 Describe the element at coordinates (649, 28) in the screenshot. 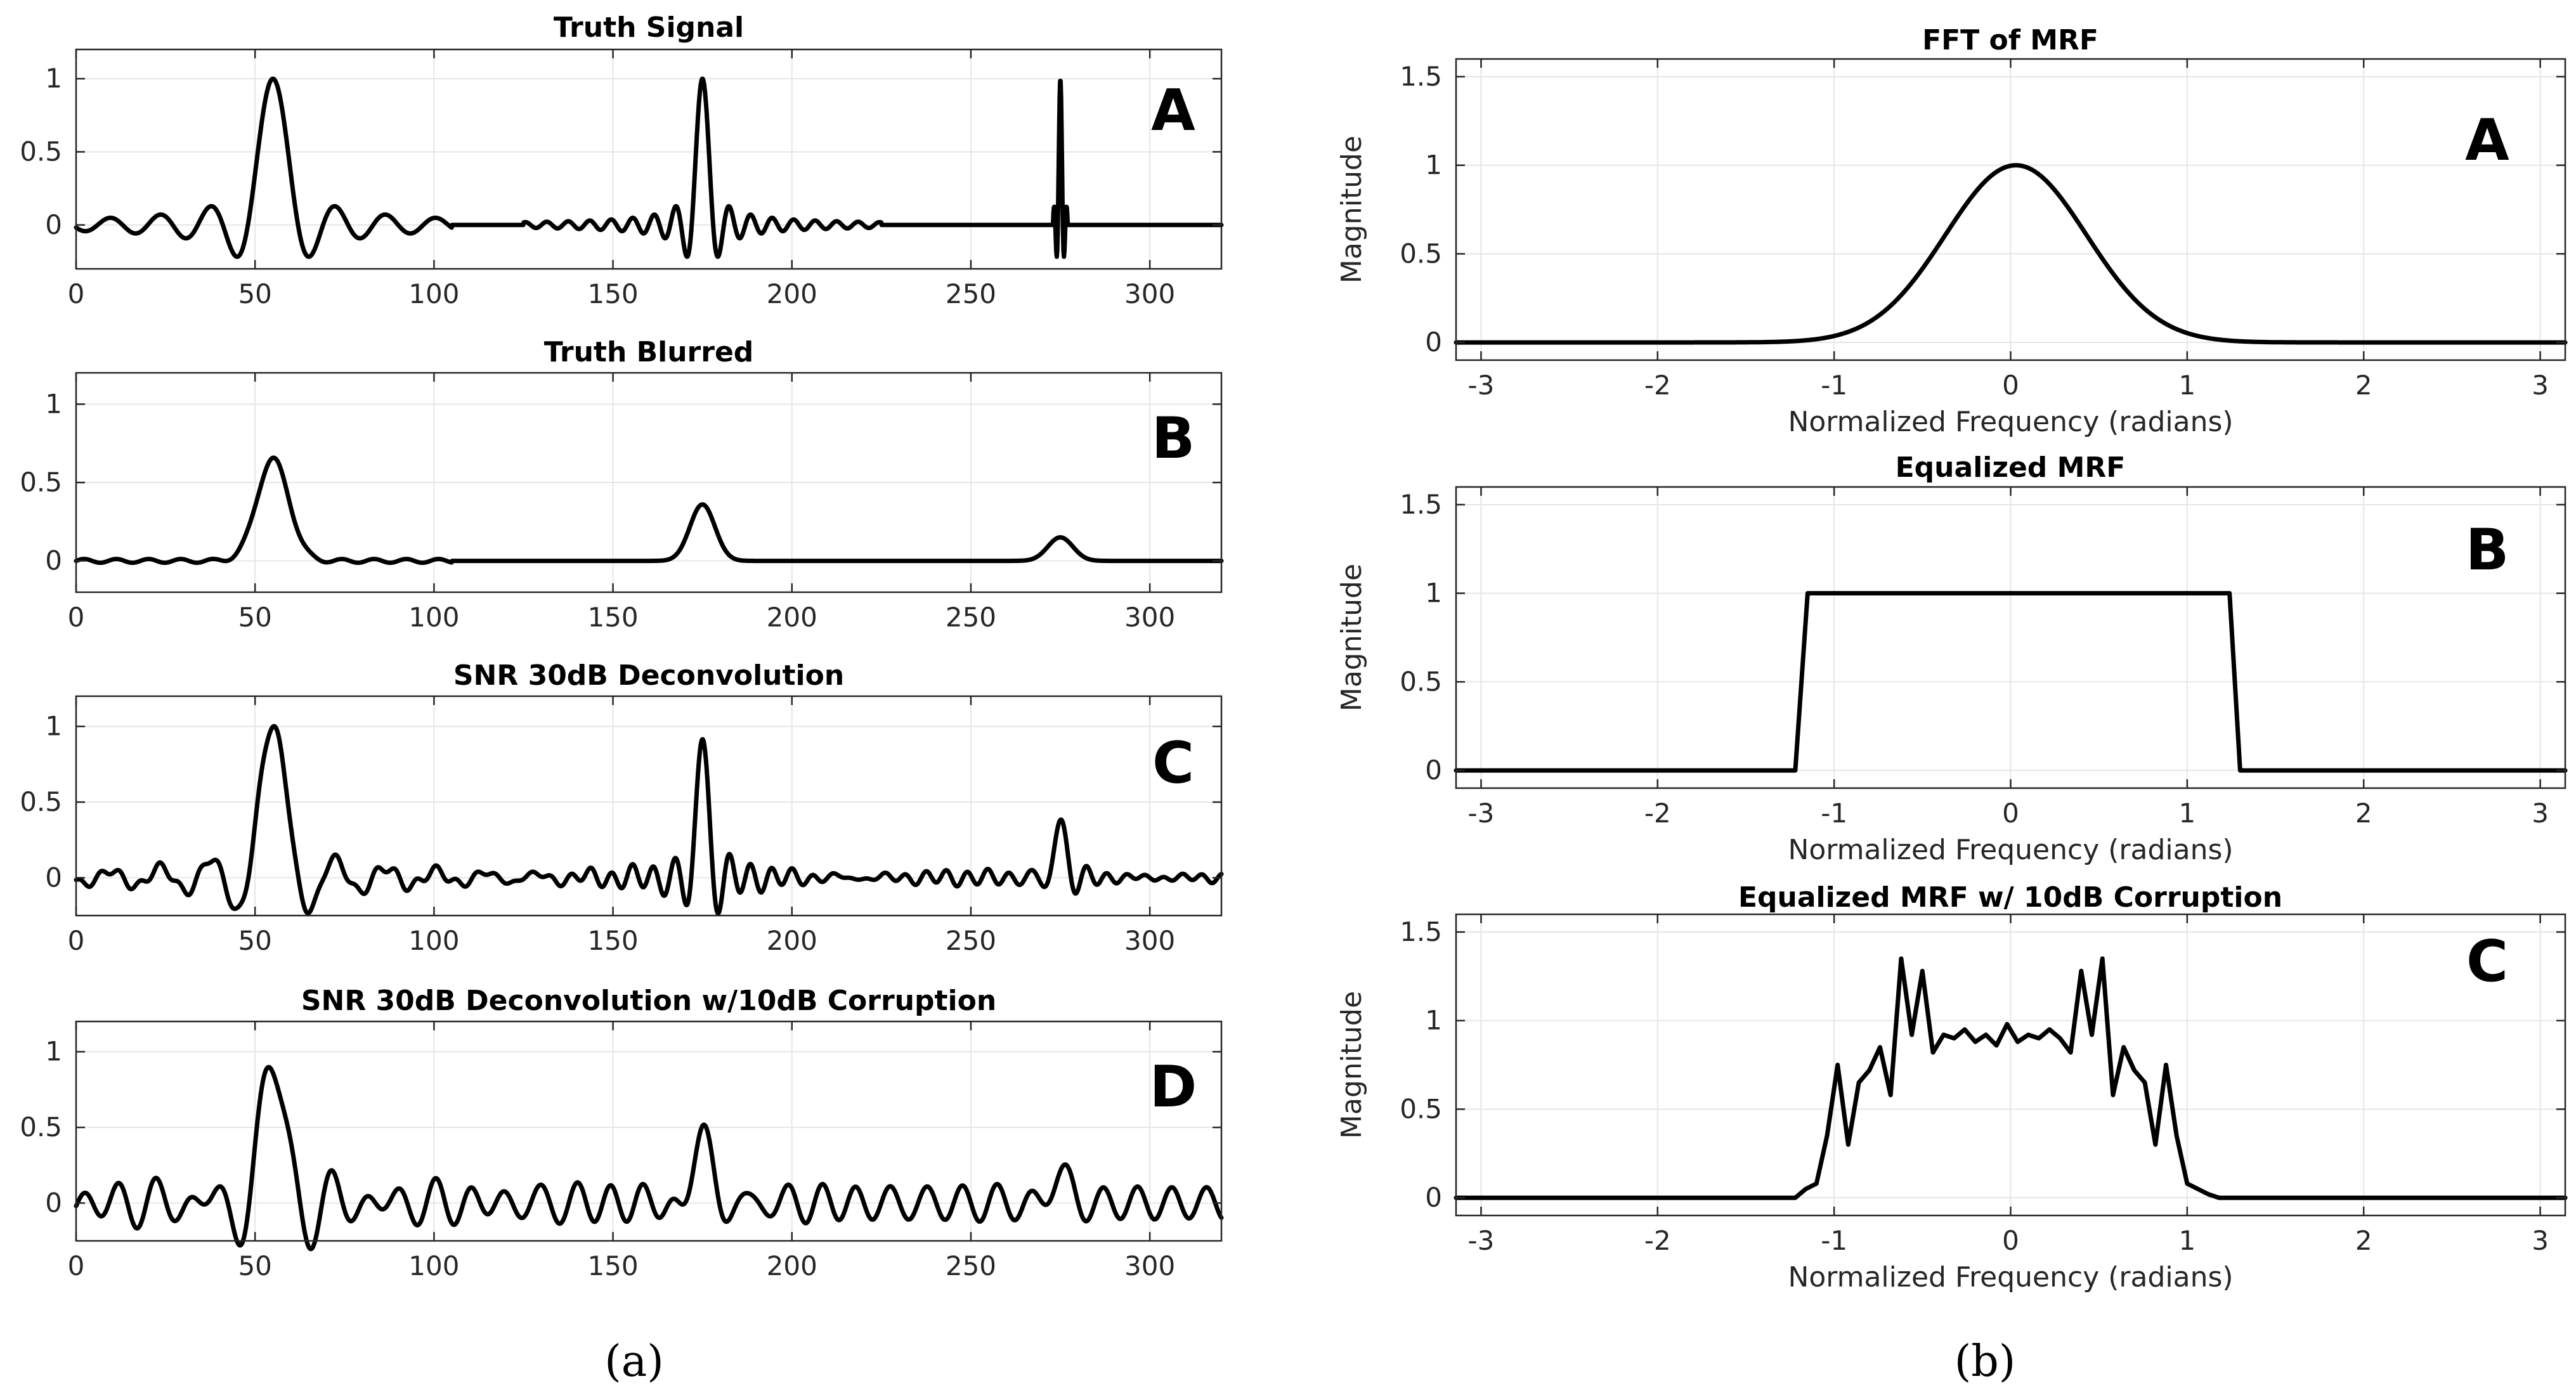

I see `panel-a1-title: Truth Signal` at that location.